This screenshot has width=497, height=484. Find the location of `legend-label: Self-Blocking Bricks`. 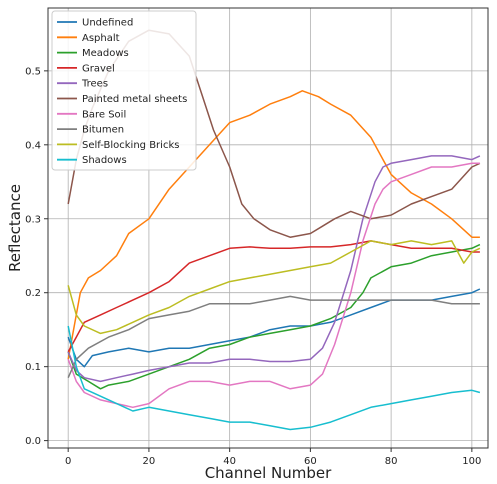

legend-label: Self-Blocking Bricks is located at coordinates (130, 145).